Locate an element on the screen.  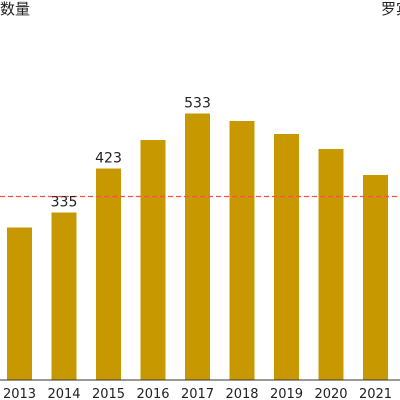
x-tick-label-2019: 2019 is located at coordinates (286, 393).